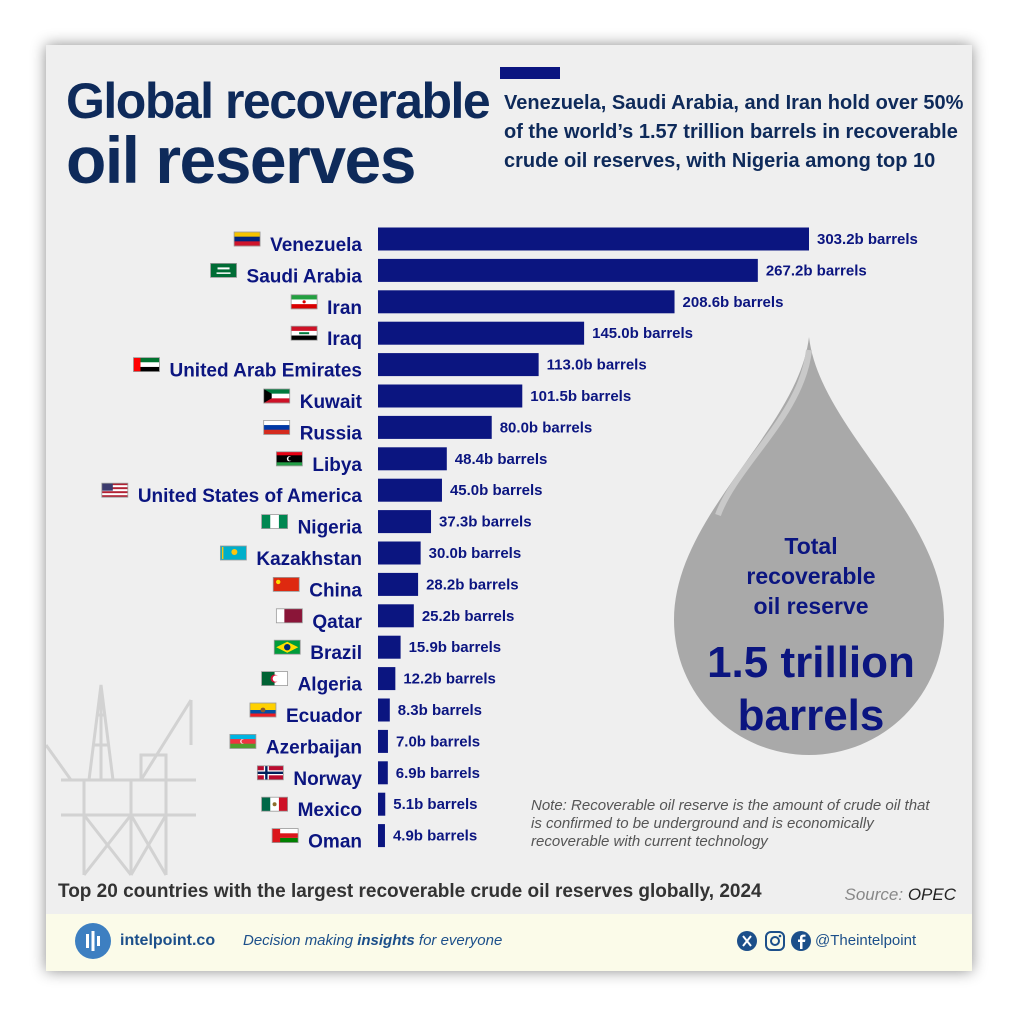 Image resolution: width=1018 pixels, height=1018 pixels. I want to click on callout-value-line-2: barrels, so click(811, 715).